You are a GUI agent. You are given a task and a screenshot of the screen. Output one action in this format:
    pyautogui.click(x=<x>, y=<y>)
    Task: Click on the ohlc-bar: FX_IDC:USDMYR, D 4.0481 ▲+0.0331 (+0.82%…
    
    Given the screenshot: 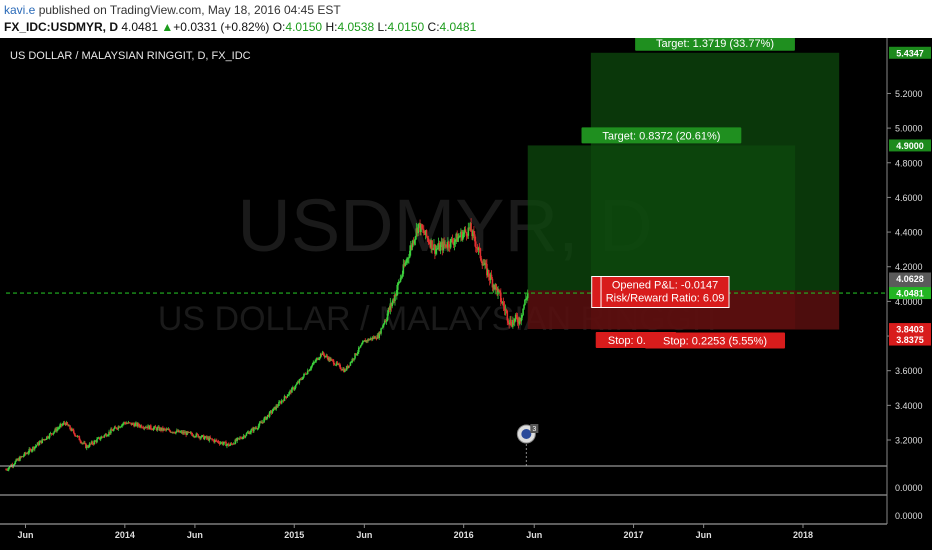 What is the action you would take?
    pyautogui.click(x=240, y=28)
    